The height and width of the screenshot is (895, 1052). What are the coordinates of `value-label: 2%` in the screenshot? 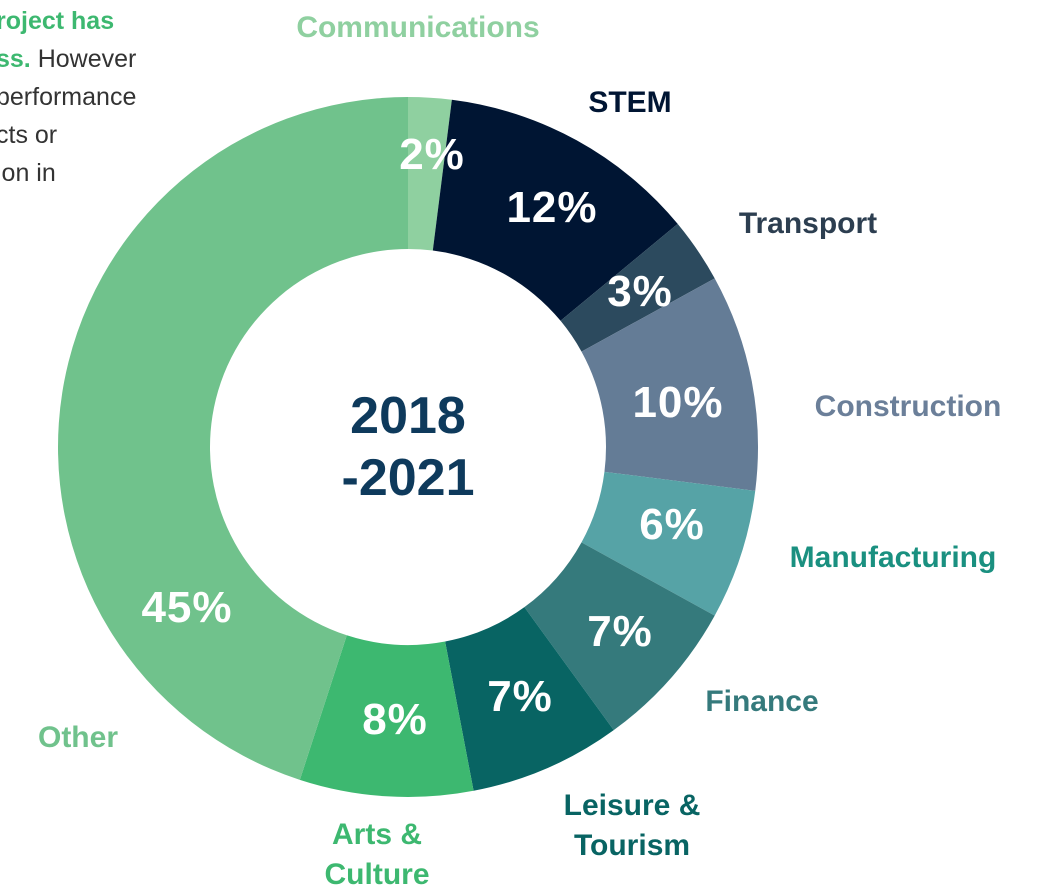 It's located at (432, 154).